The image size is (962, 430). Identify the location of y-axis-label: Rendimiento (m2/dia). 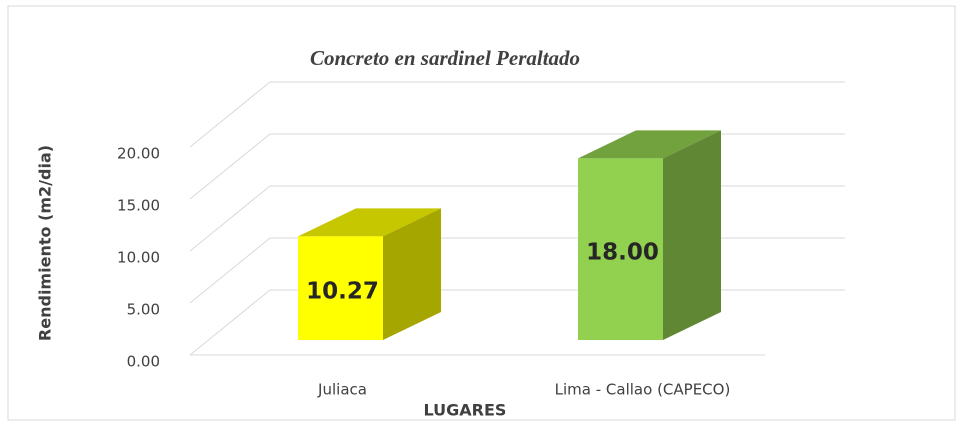
(45, 243).